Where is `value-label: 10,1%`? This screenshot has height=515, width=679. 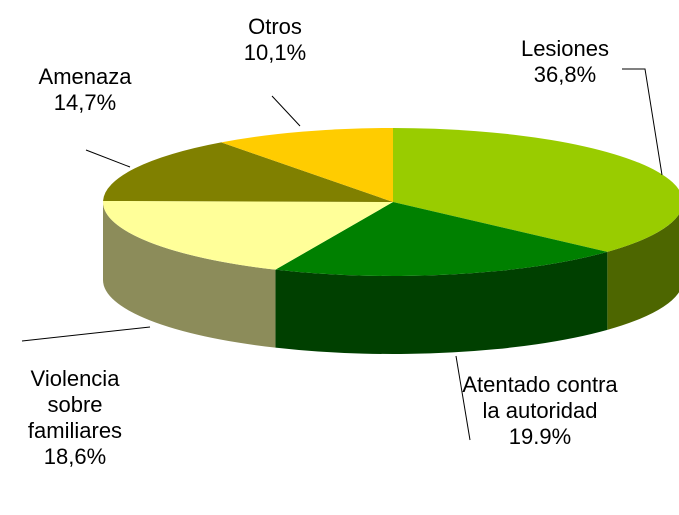 value-label: 10,1% is located at coordinates (275, 52).